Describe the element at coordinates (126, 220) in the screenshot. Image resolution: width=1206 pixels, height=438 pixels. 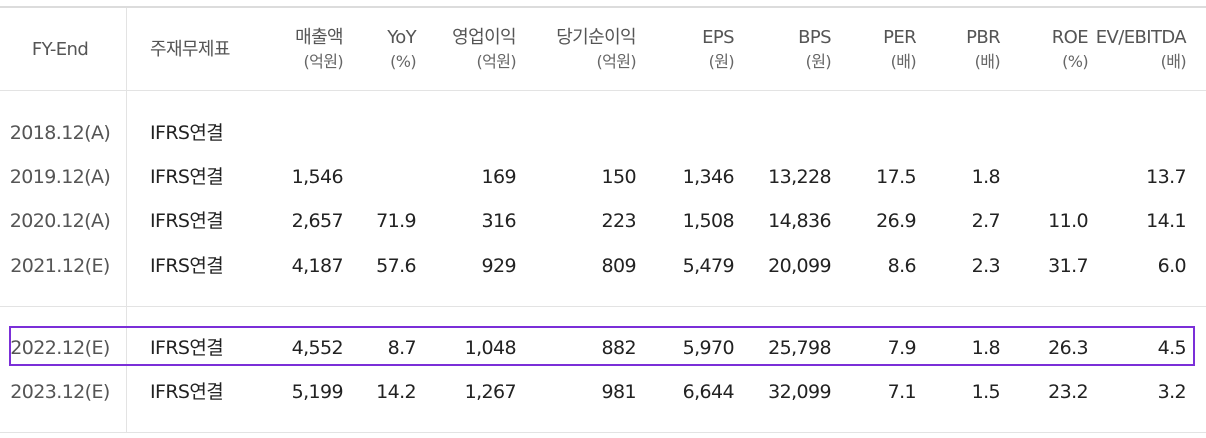
I see `column-divider` at that location.